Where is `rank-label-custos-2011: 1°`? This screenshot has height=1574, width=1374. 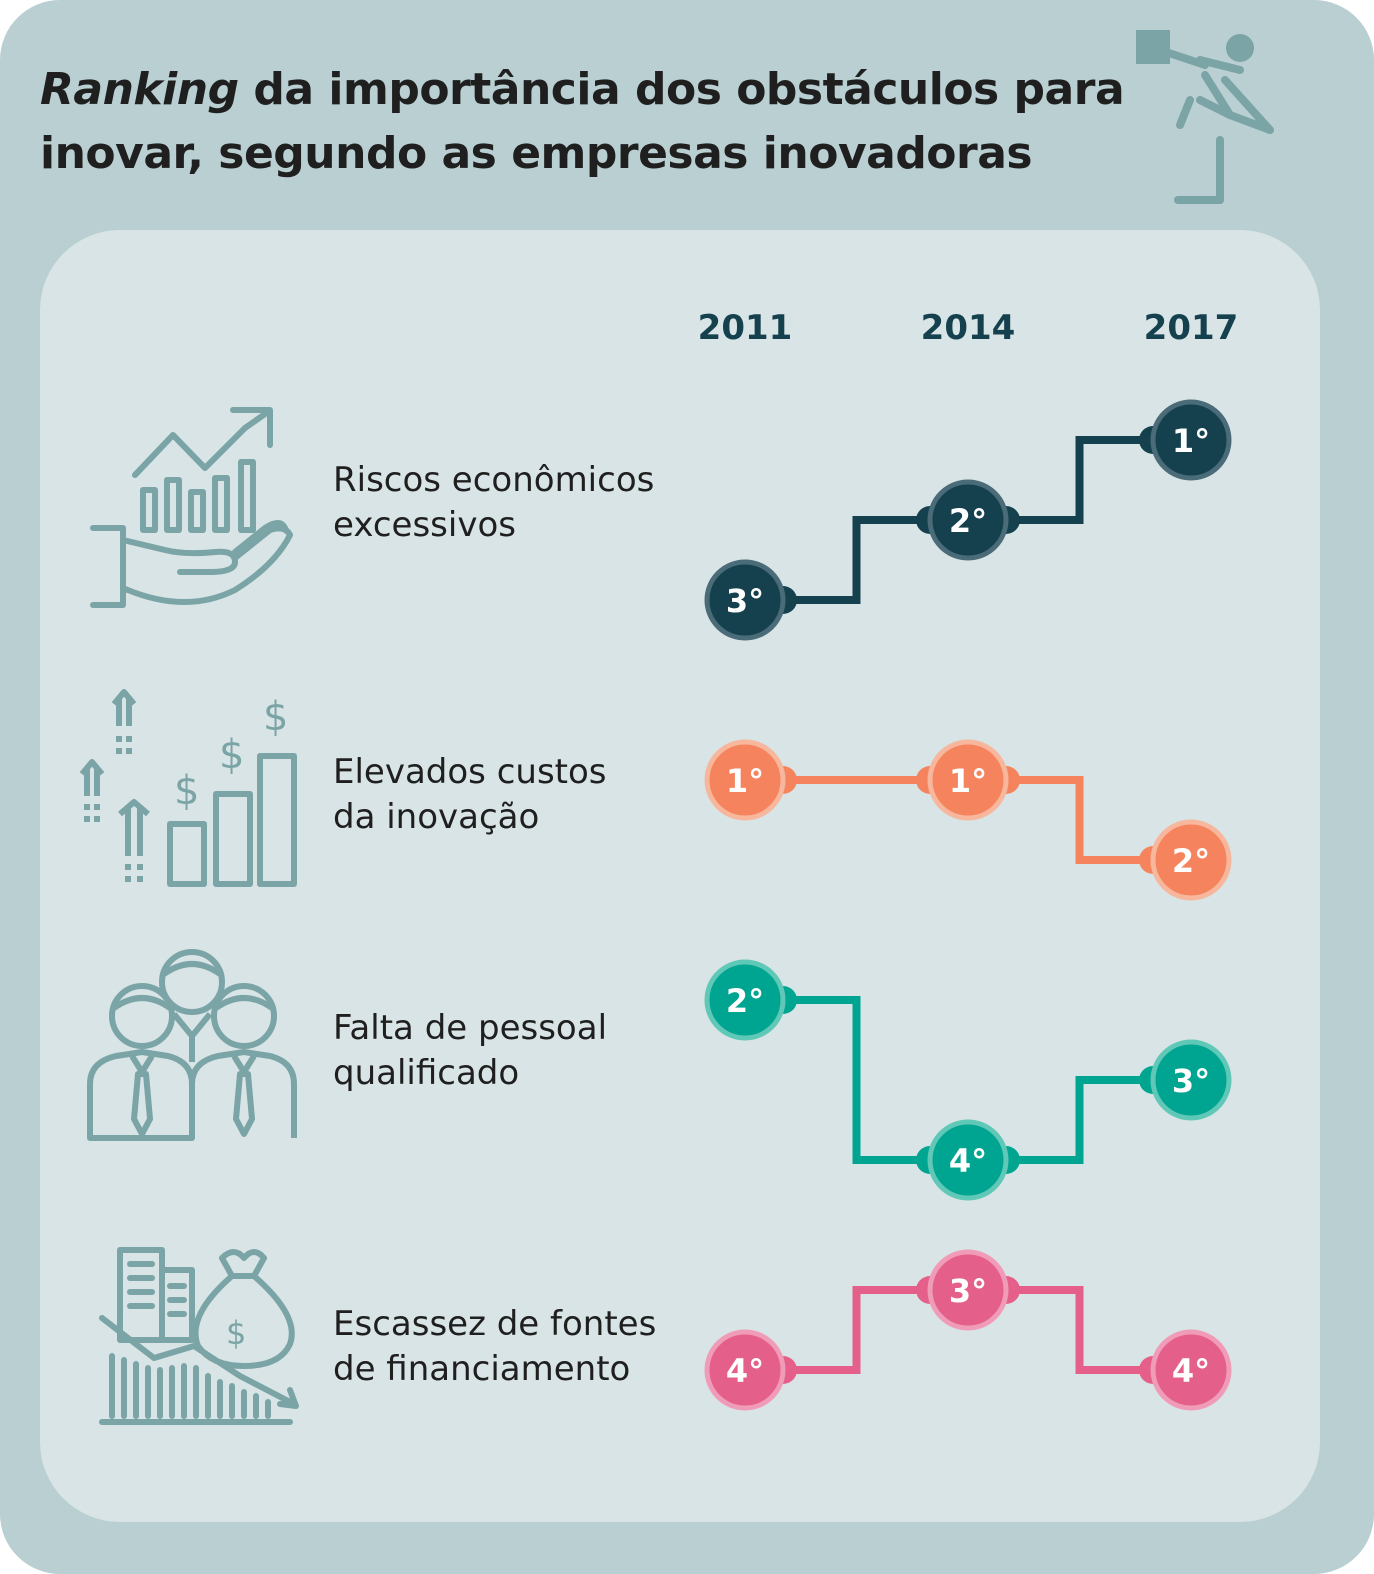 rank-label-custos-2011: 1° is located at coordinates (745, 781).